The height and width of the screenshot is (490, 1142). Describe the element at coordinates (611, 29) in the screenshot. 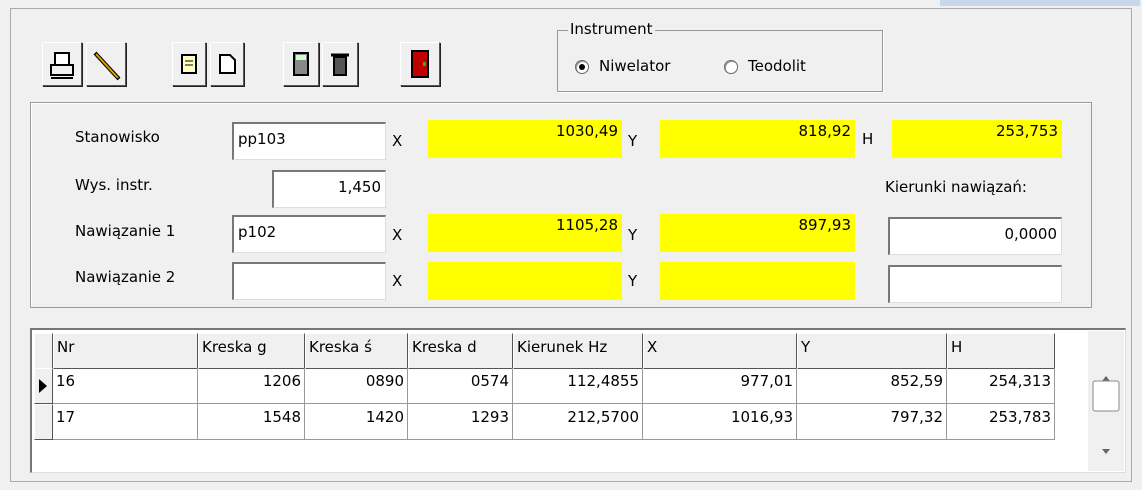

I see `group-title: Instrument` at that location.